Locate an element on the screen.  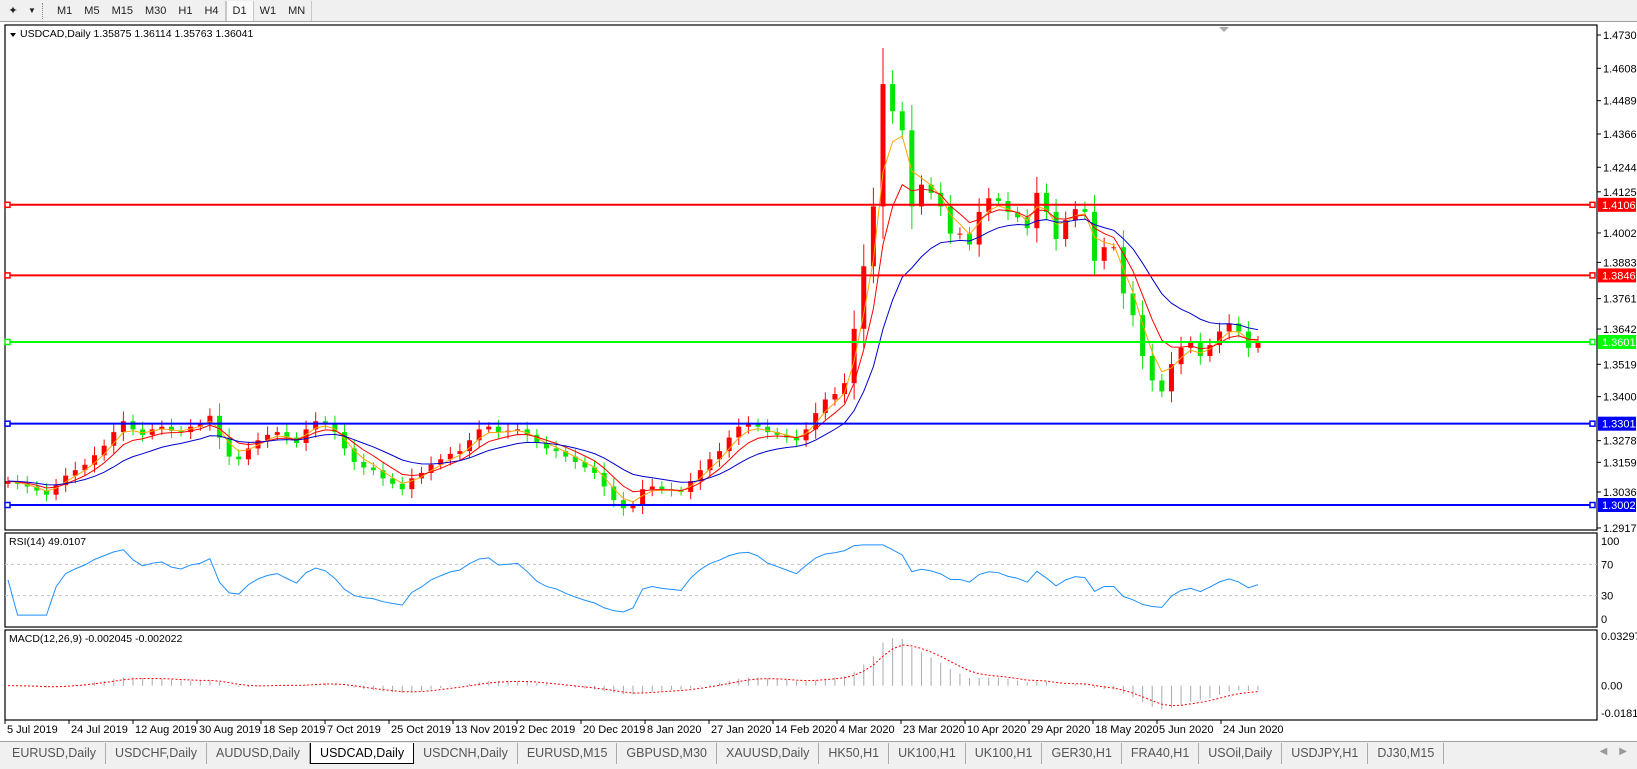
timeframe-m5: M5 is located at coordinates (92, 10).